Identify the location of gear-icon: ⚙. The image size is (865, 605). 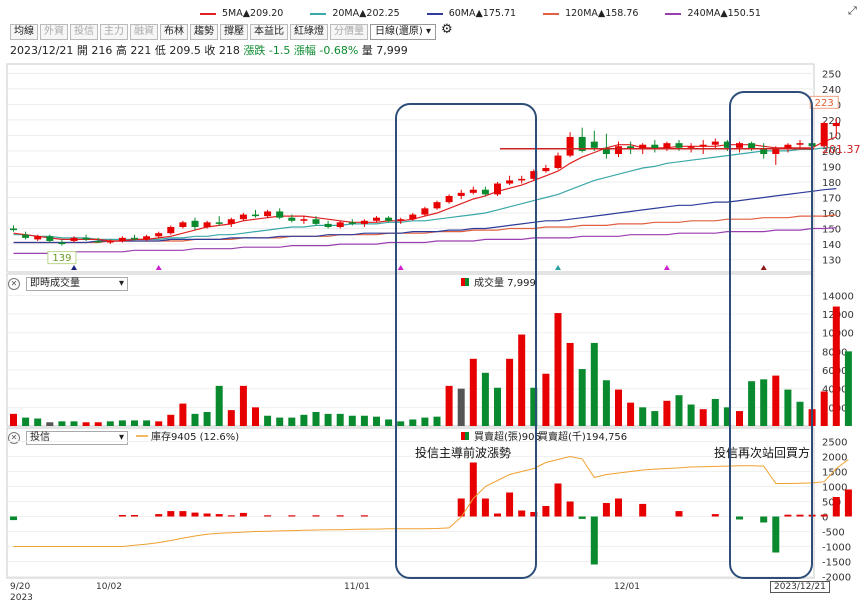
(447, 29).